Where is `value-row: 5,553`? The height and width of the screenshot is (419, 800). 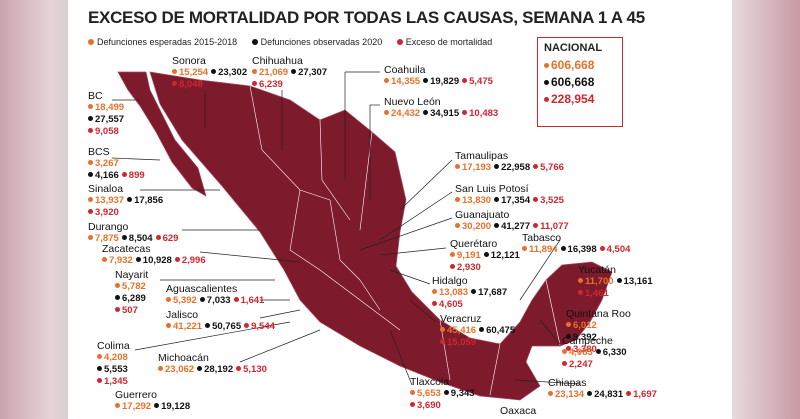 value-row: 5,553 is located at coordinates (114, 370).